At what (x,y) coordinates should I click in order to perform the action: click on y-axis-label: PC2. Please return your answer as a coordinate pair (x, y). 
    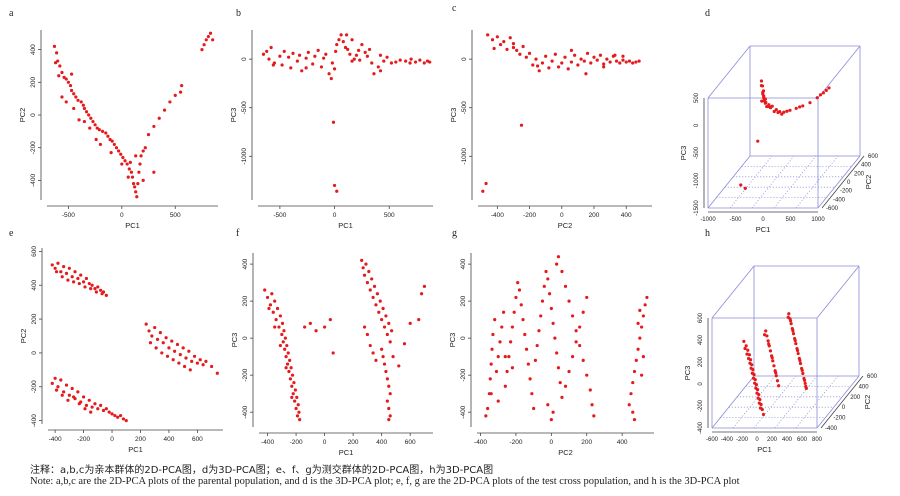
    Looking at the image, I should click on (23, 336).